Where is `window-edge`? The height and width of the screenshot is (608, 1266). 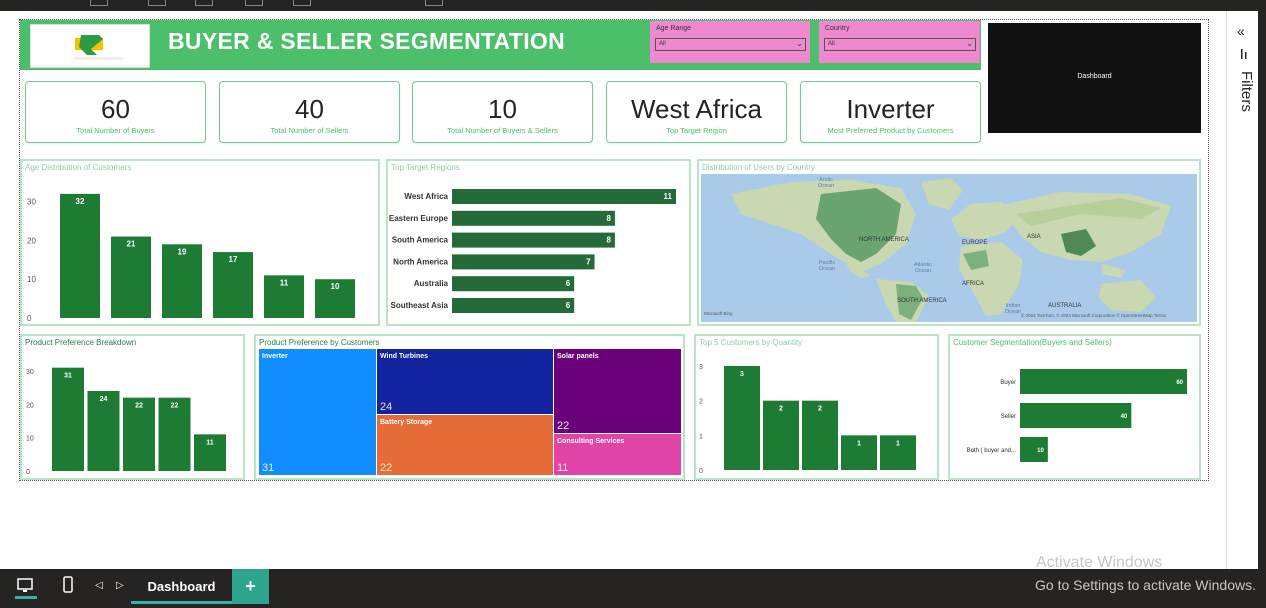 window-edge is located at coordinates (1262, 290).